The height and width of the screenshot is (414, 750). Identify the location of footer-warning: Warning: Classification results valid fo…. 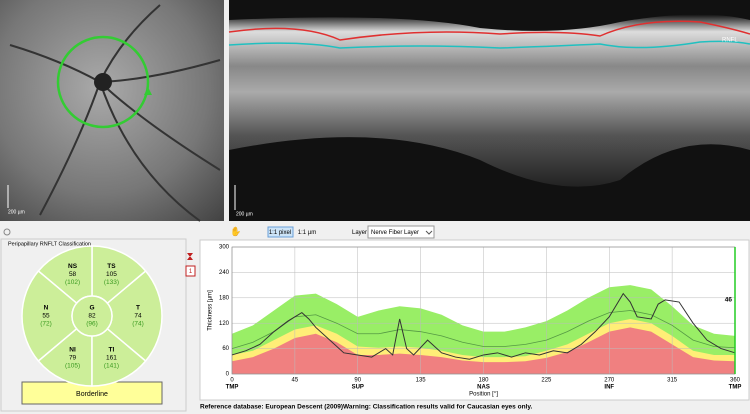
(437, 407).